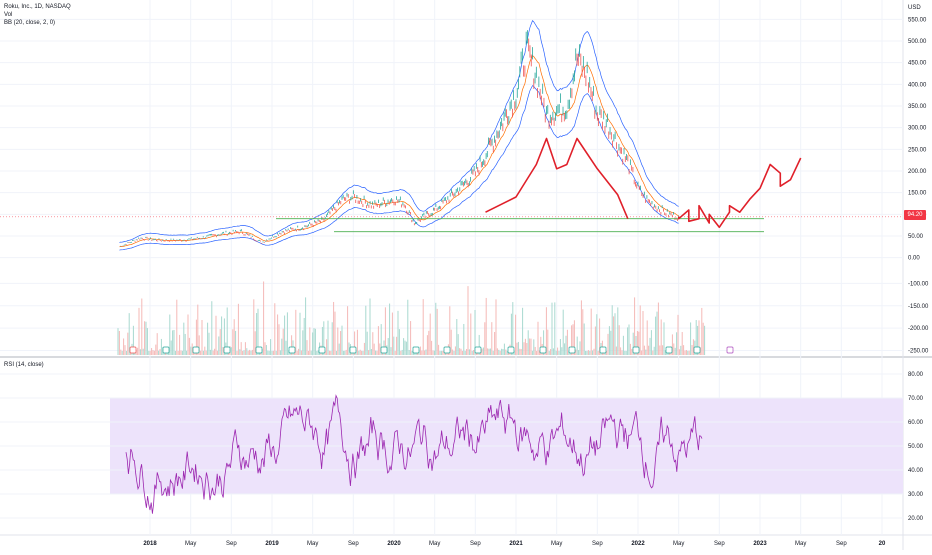 Image resolution: width=932 pixels, height=555 pixels. I want to click on volume-axis-tick-label: -100.00, so click(918, 284).